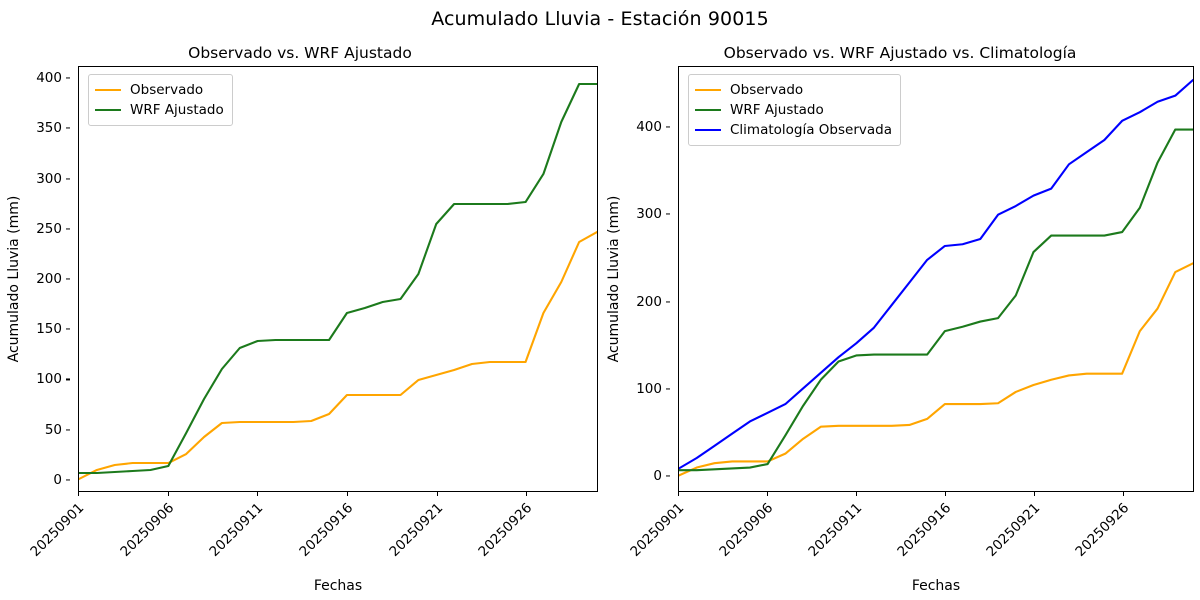 The image size is (1200, 600). Describe the element at coordinates (936, 586) in the screenshot. I see `x-axis-label-right: Fechas` at that location.